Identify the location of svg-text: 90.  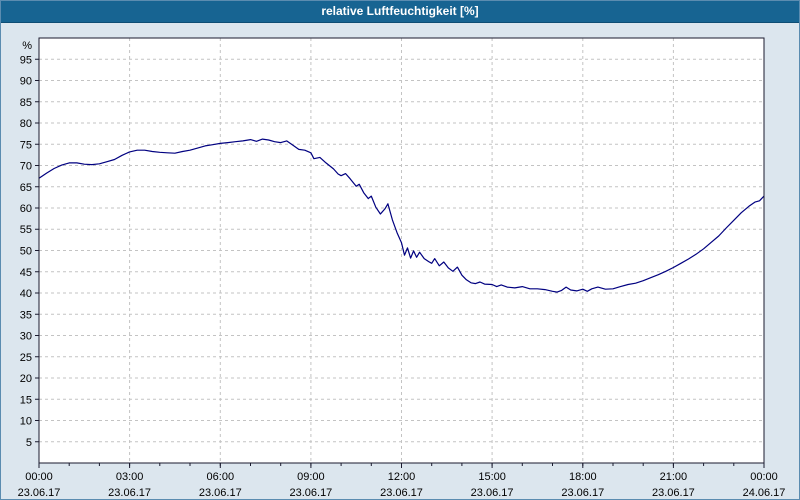
(26, 82).